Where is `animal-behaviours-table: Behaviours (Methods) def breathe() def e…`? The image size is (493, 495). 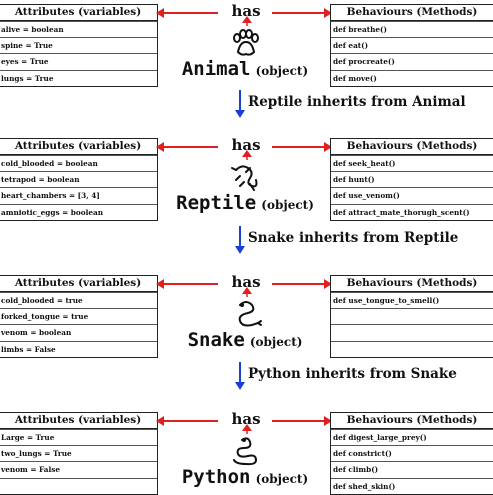 animal-behaviours-table: Behaviours (Methods) def breathe() def e… is located at coordinates (411, 45).